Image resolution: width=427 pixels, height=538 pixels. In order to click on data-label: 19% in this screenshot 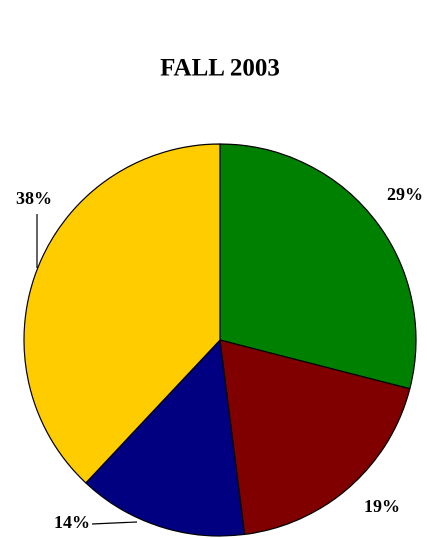, I will do `click(382, 506)`.